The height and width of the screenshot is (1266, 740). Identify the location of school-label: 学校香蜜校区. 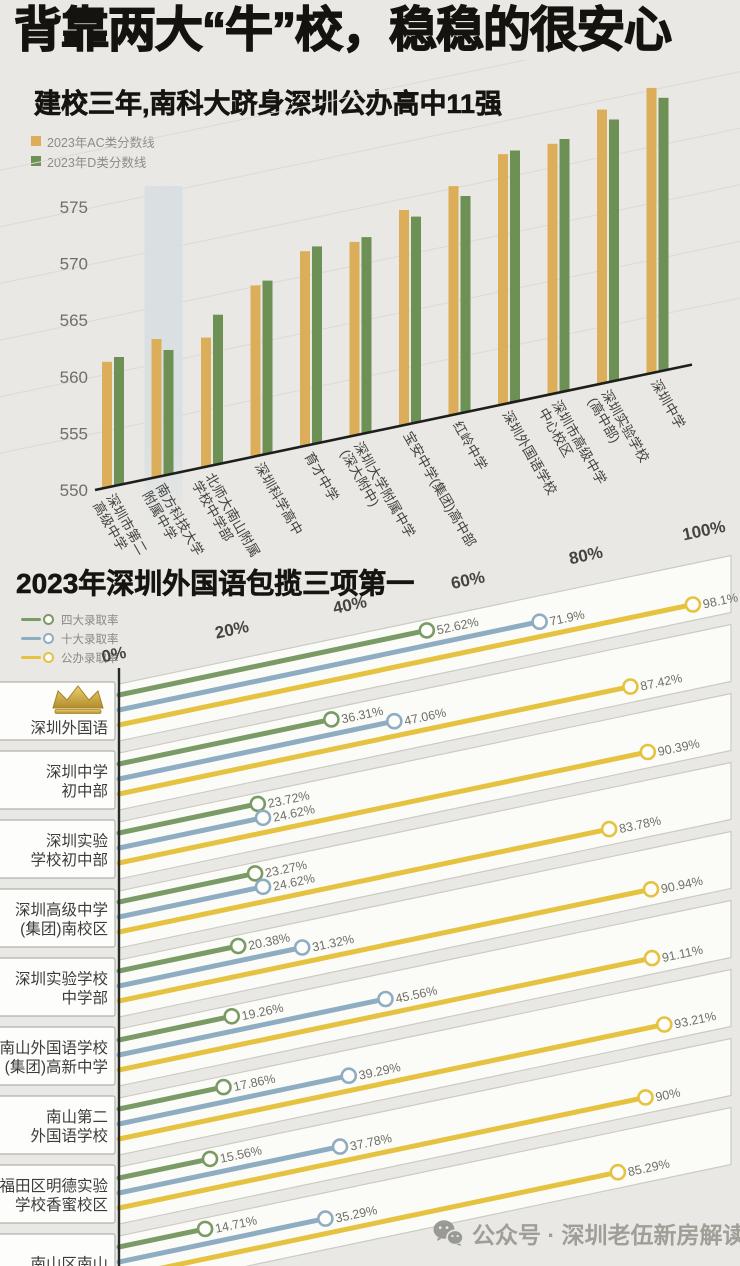
(61, 1205).